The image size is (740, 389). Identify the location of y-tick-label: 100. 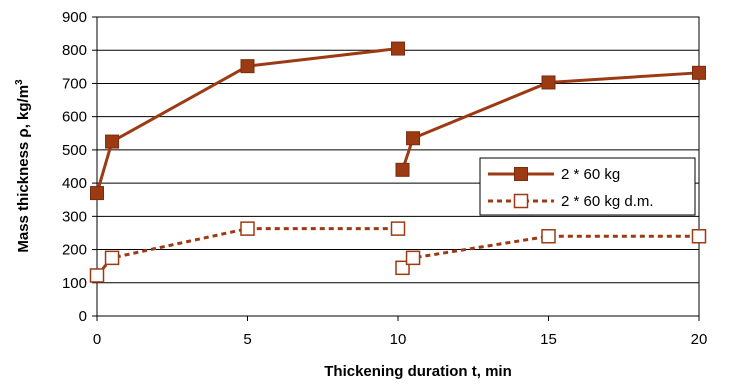
(74, 283).